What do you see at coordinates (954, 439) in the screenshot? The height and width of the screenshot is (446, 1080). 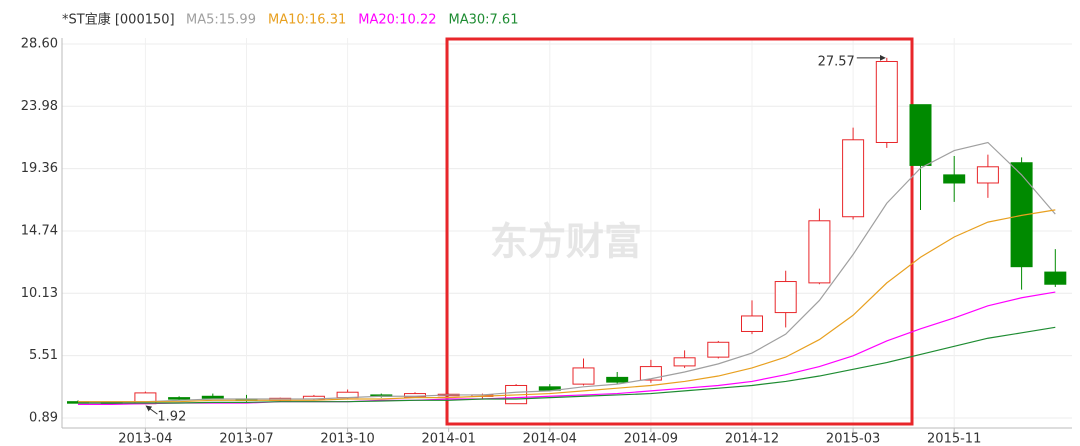 I see `x-tick-label: 2015-11` at bounding box center [954, 439].